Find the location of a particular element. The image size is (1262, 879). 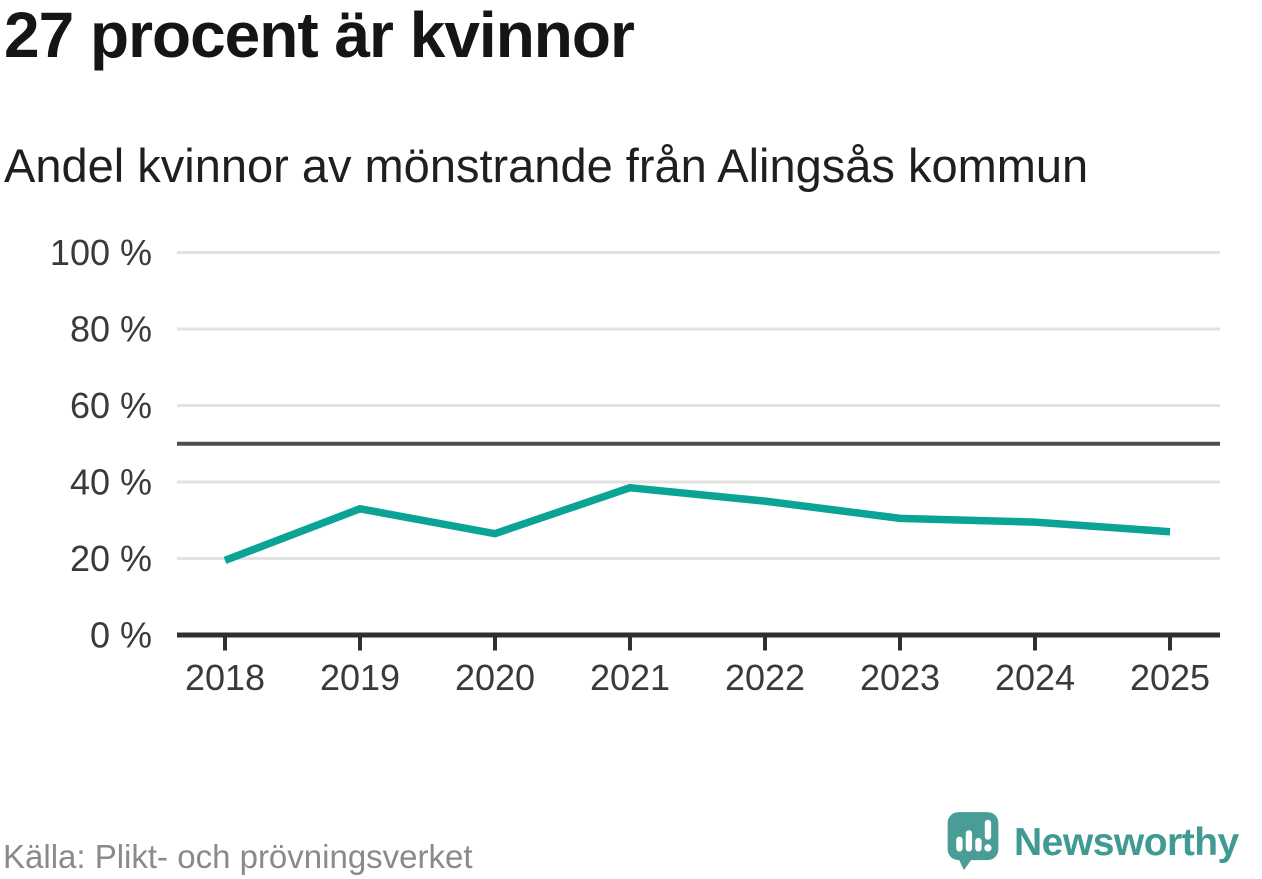

x-axis-label-2020: 2020 is located at coordinates (495, 677).